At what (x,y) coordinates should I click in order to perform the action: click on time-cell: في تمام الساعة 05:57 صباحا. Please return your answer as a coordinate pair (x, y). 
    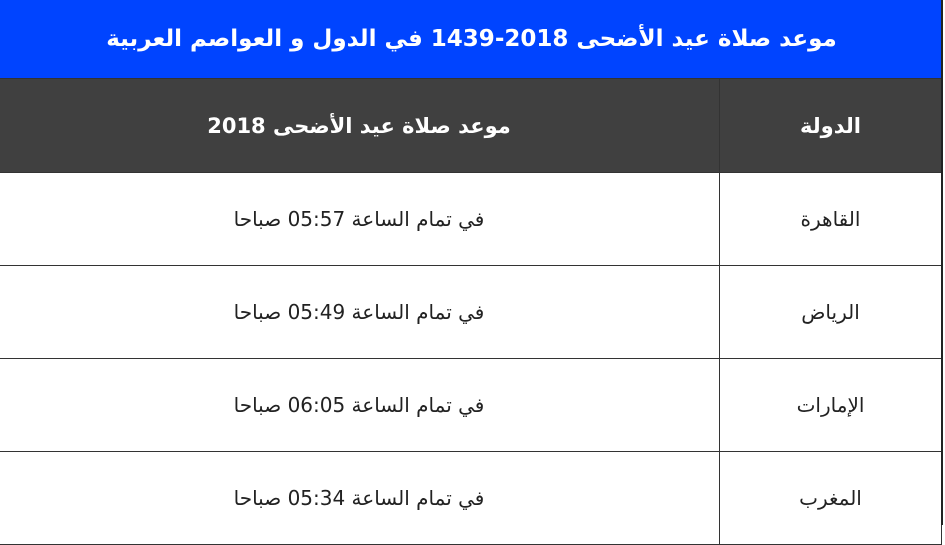
    Looking at the image, I should click on (360, 219).